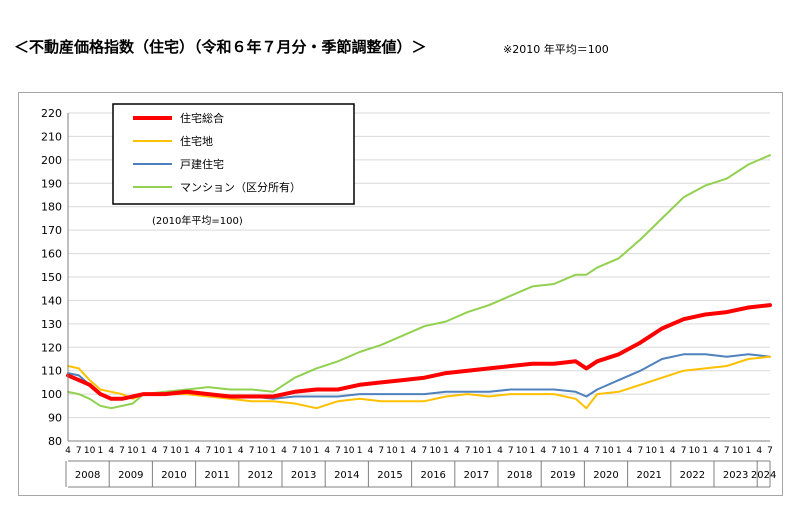 The width and height of the screenshot is (800, 507). What do you see at coordinates (519, 475) in the screenshot?
I see `x-year-label: 2018` at bounding box center [519, 475].